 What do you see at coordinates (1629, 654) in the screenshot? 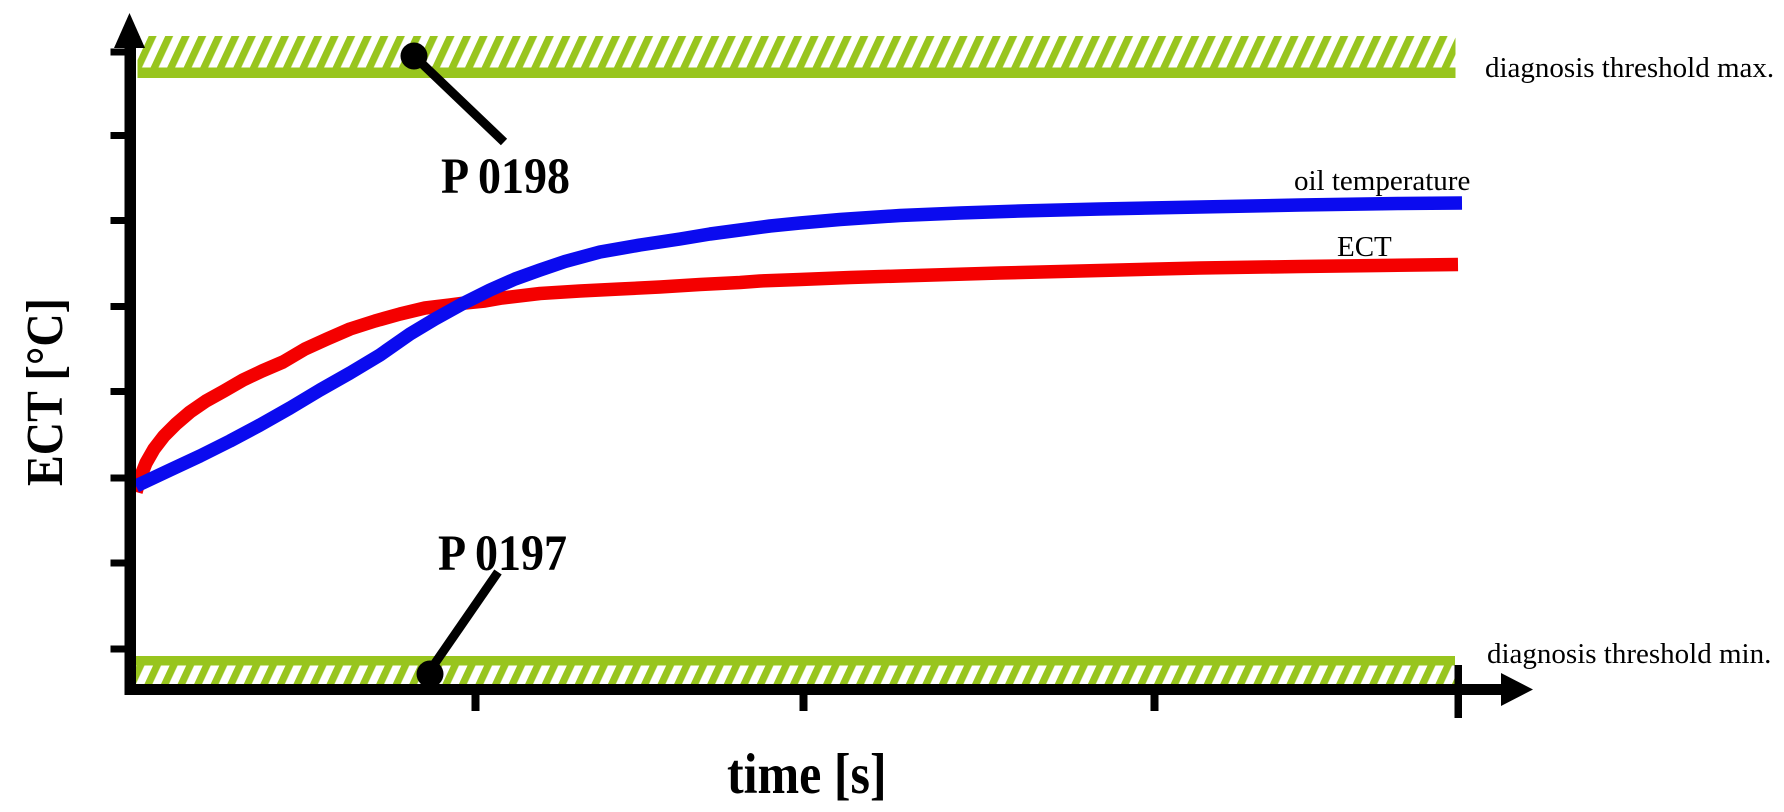
I see `svg-text: diagnosis threshold min.` at bounding box center [1629, 654].